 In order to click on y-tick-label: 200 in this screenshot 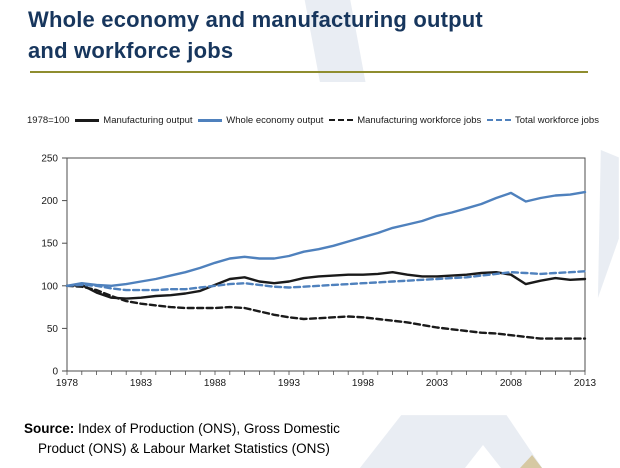, I will do `click(49, 201)`.